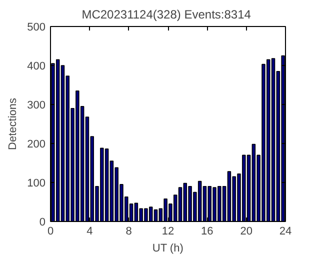  What do you see at coordinates (285, 232) in the screenshot?
I see `x-tick-label: 24` at bounding box center [285, 232].